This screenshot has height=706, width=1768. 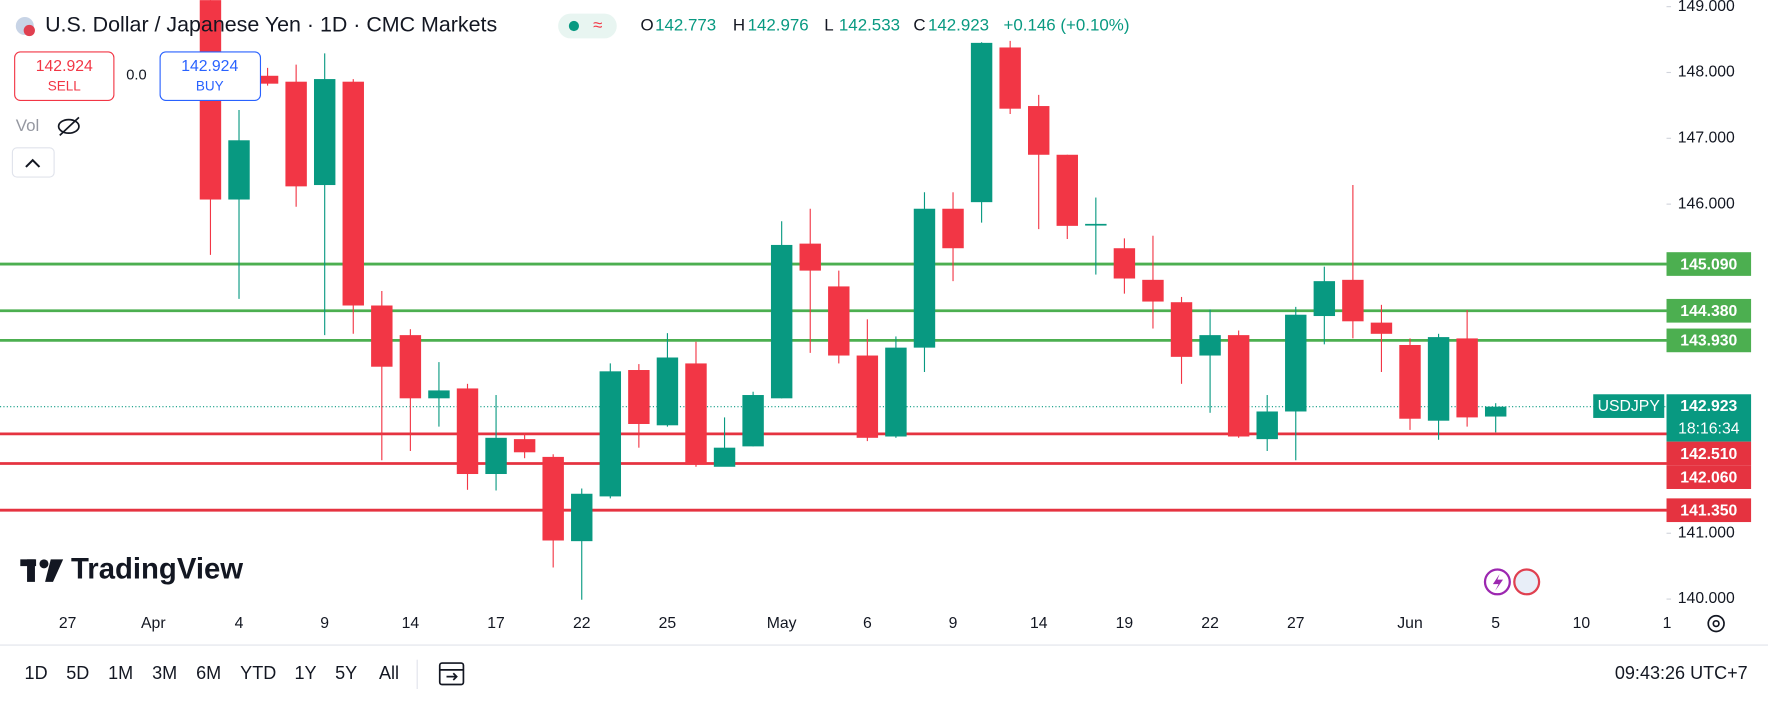 I want to click on range-toolbar: 1D 5D 1M 3M 6M YTD 1Y 5Y All, so click(x=212, y=673).